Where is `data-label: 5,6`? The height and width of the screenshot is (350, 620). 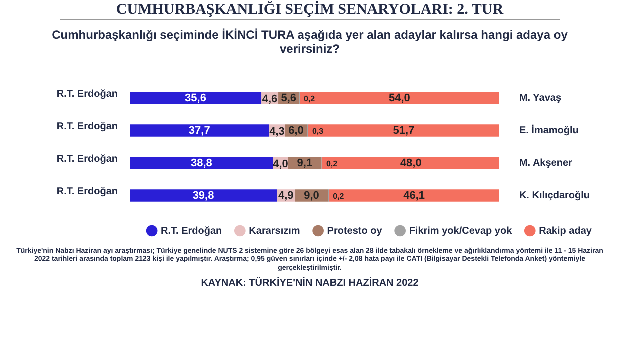 data-label: 5,6 is located at coordinates (289, 98).